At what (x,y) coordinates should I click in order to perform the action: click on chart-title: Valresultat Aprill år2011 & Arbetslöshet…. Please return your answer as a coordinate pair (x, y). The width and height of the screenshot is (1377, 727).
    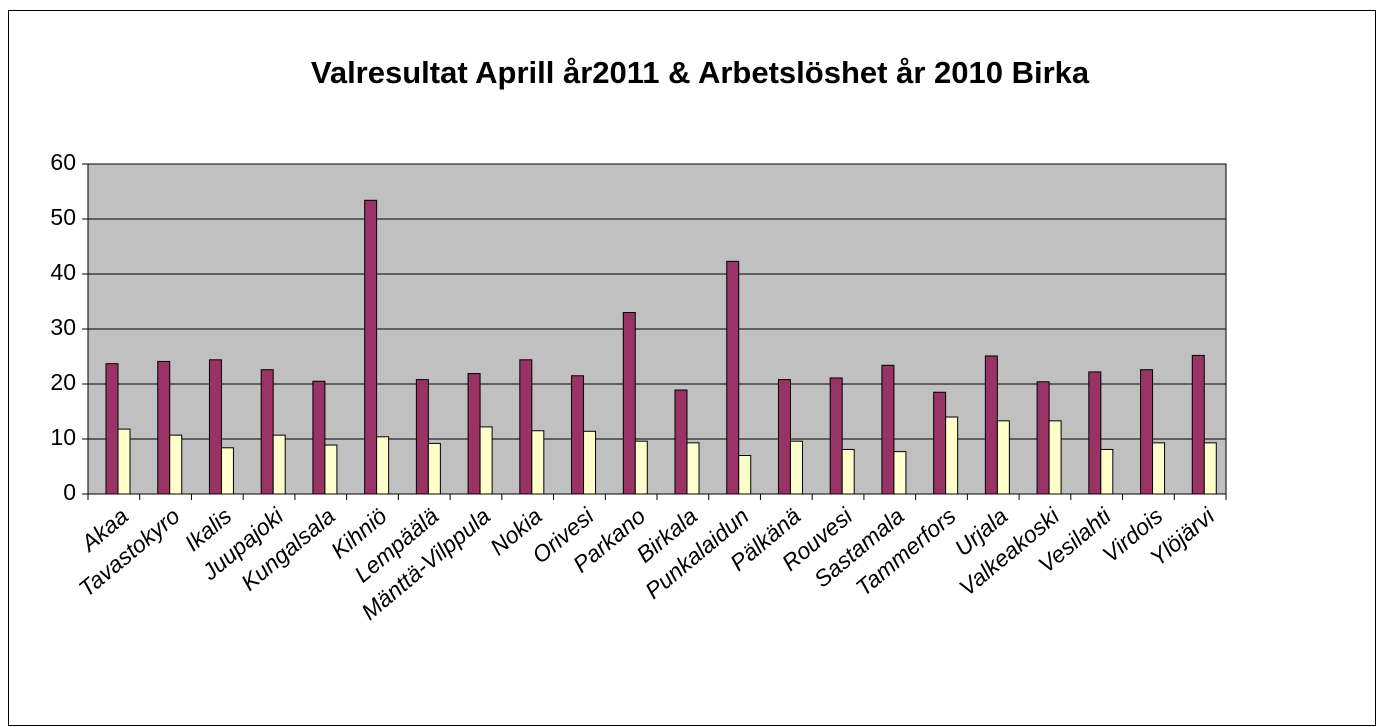
    Looking at the image, I should click on (700, 72).